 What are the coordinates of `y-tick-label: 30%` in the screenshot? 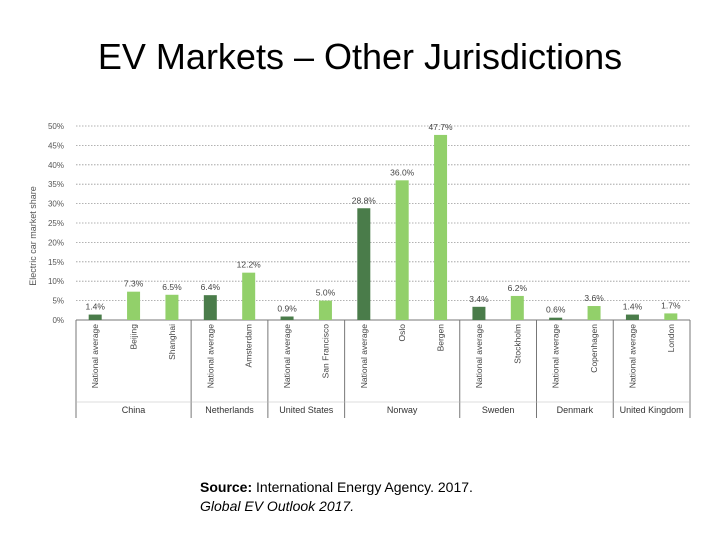 It's located at (56, 204).